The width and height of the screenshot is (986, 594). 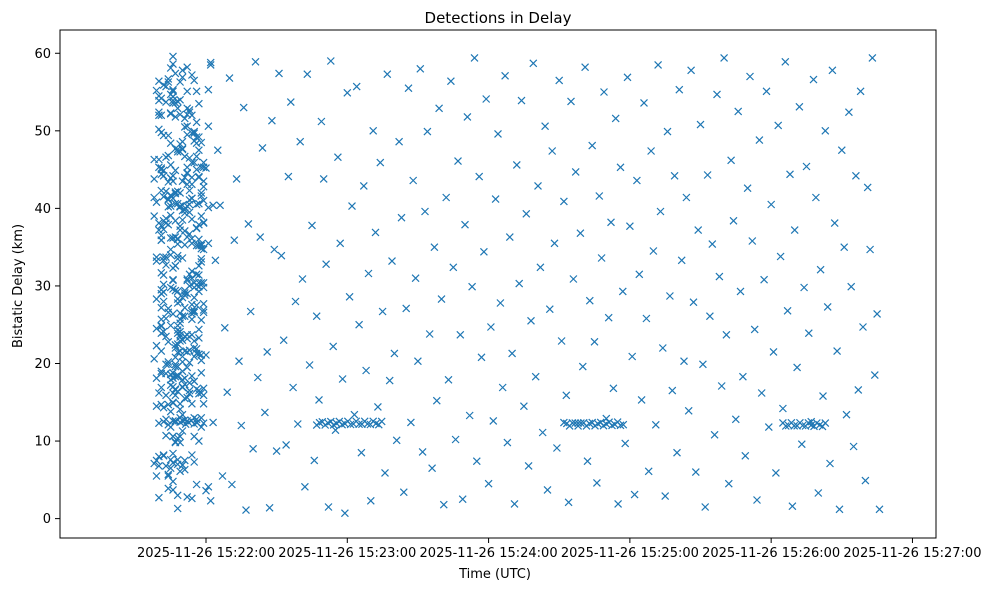 What do you see at coordinates (42, 54) in the screenshot?
I see `y-tick-label: 60` at bounding box center [42, 54].